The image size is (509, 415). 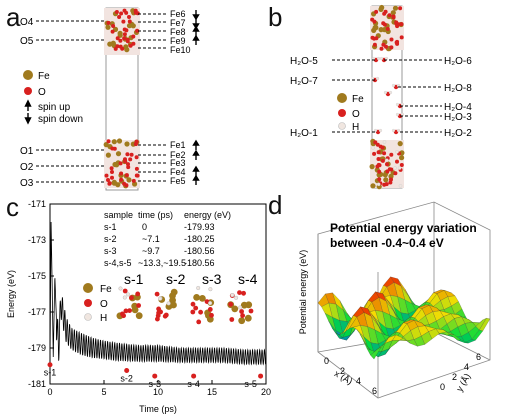 I want to click on panel-label-d: d, so click(x=275, y=205).